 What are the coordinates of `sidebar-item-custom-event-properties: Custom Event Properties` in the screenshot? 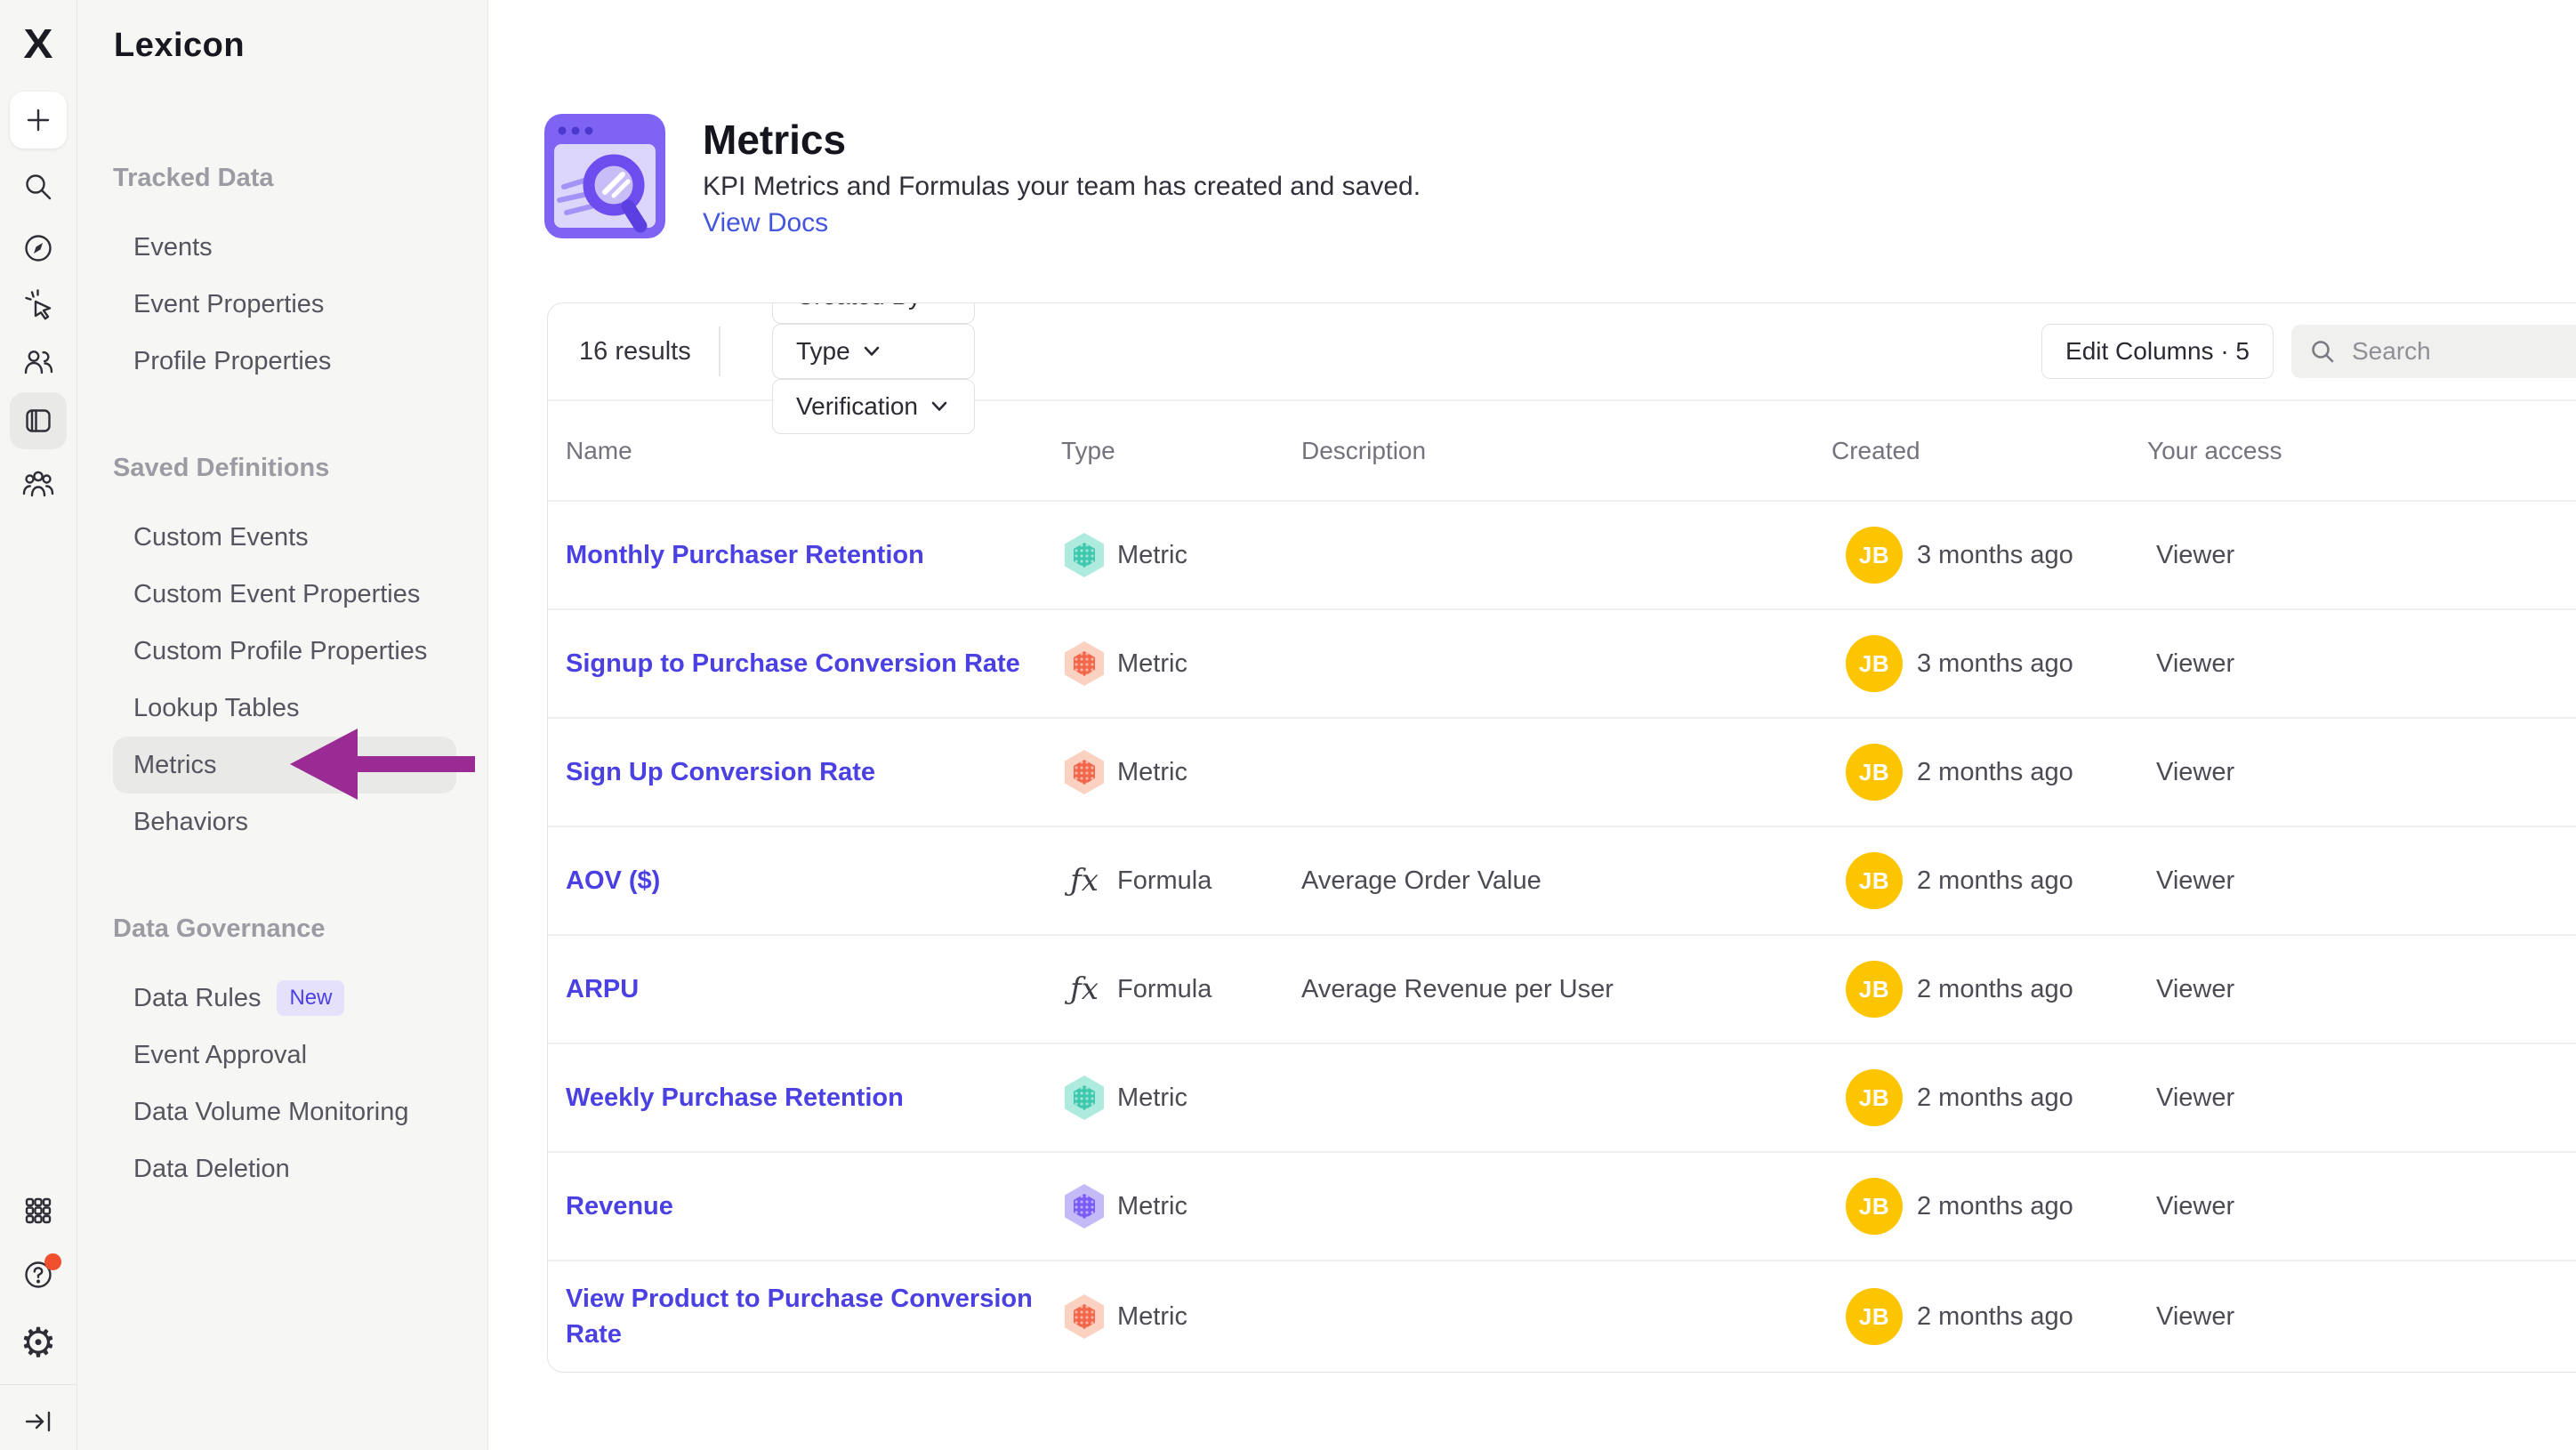 It's located at (284, 594).